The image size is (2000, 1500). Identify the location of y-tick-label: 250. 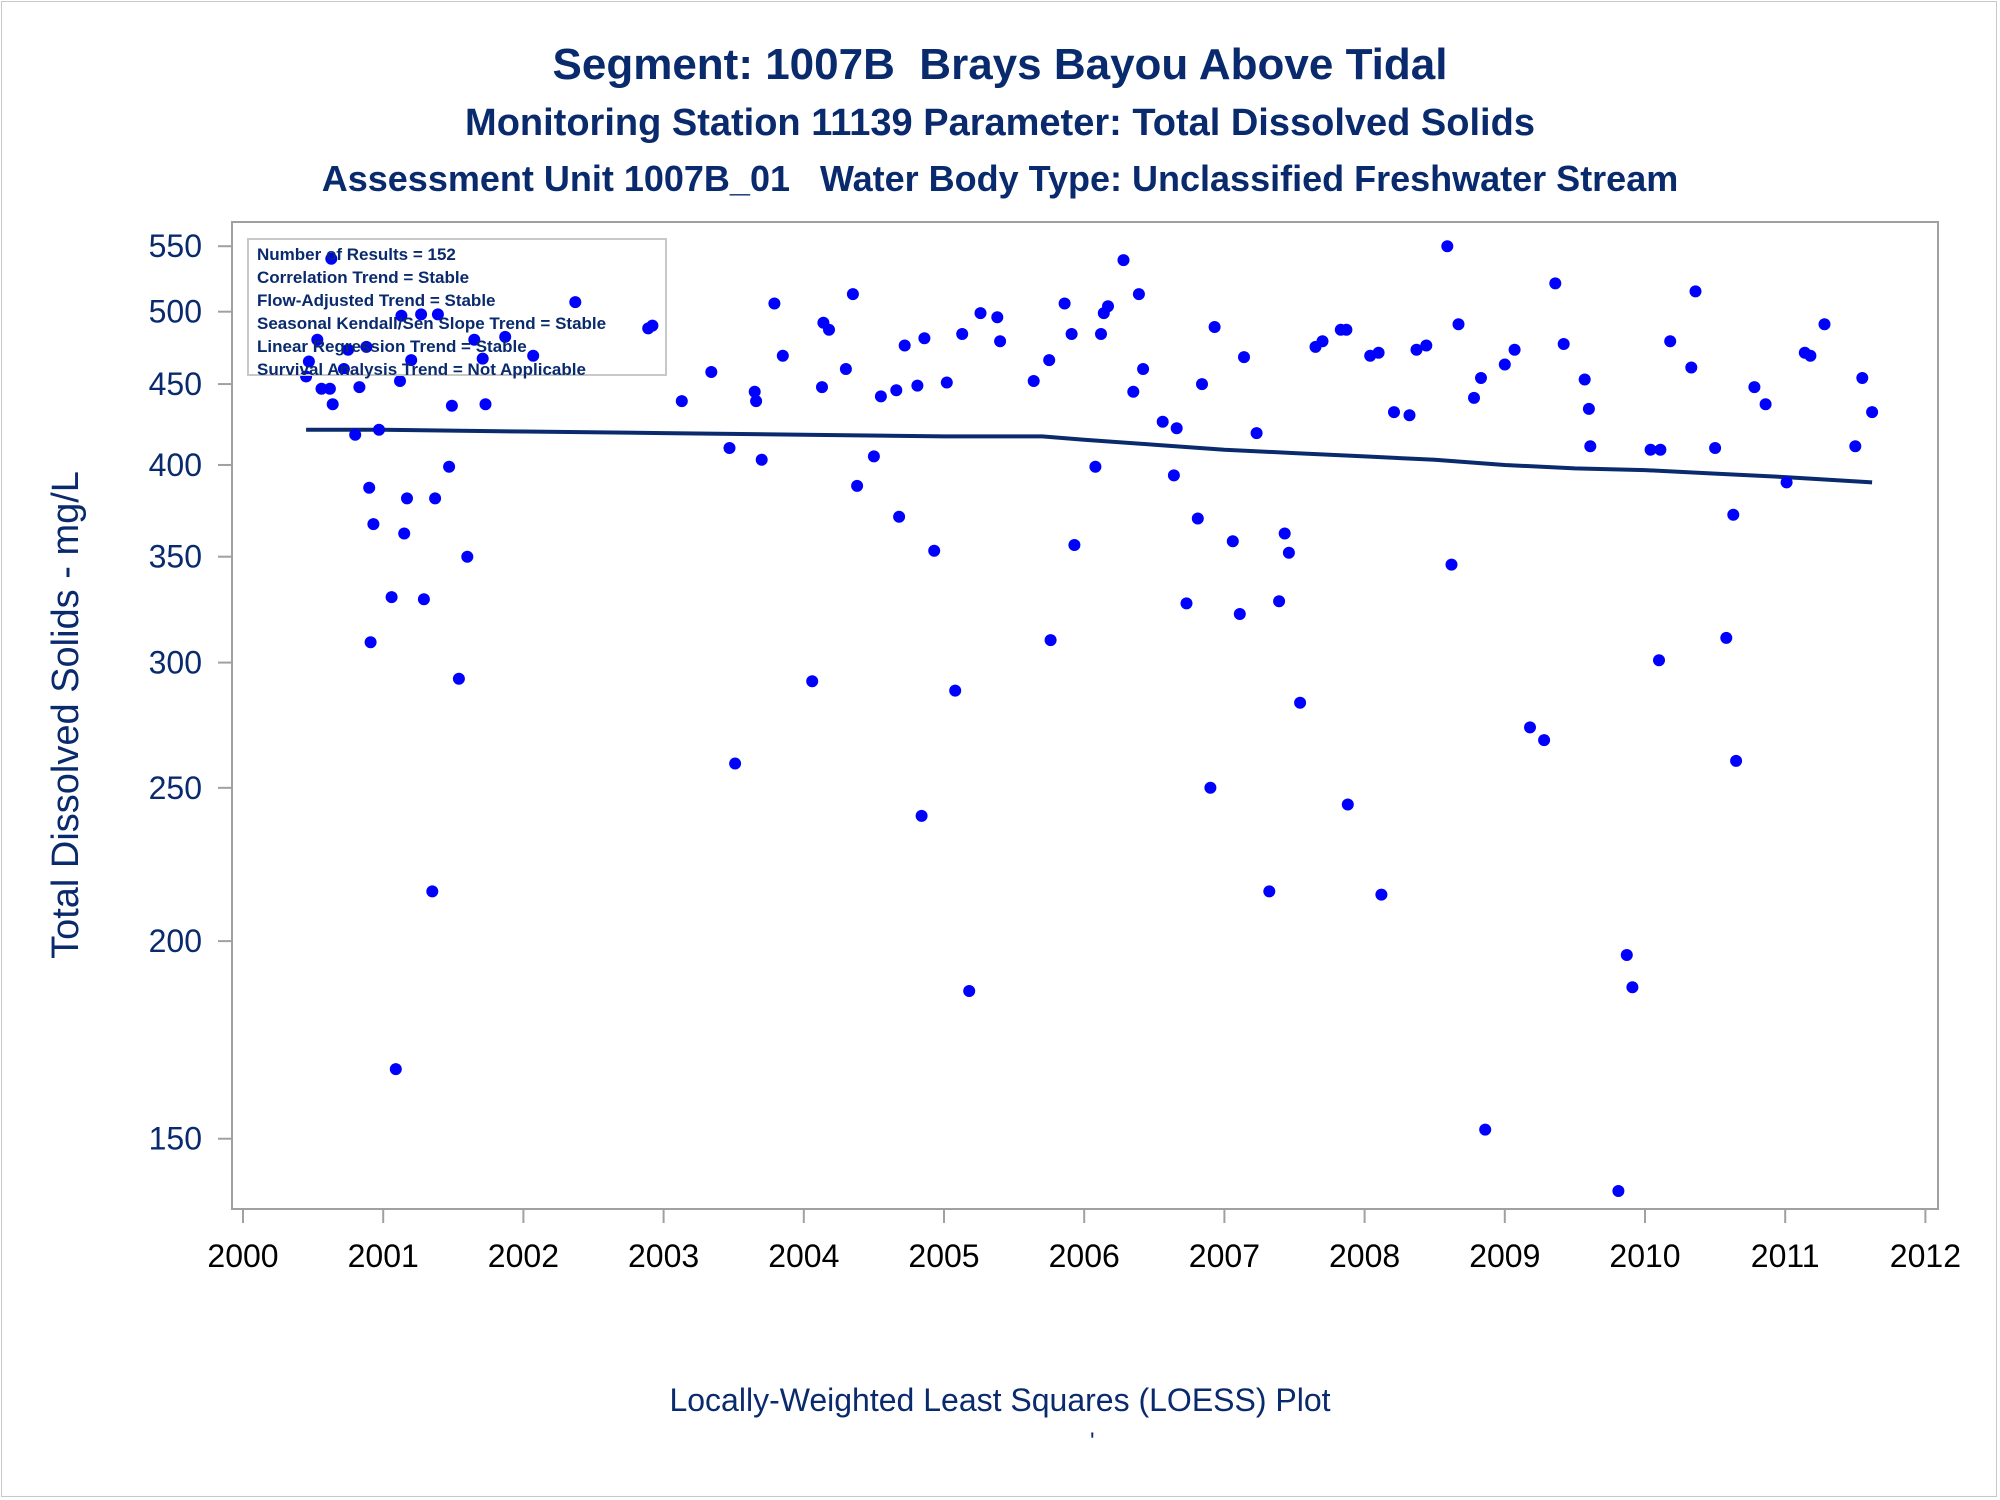
(175, 788).